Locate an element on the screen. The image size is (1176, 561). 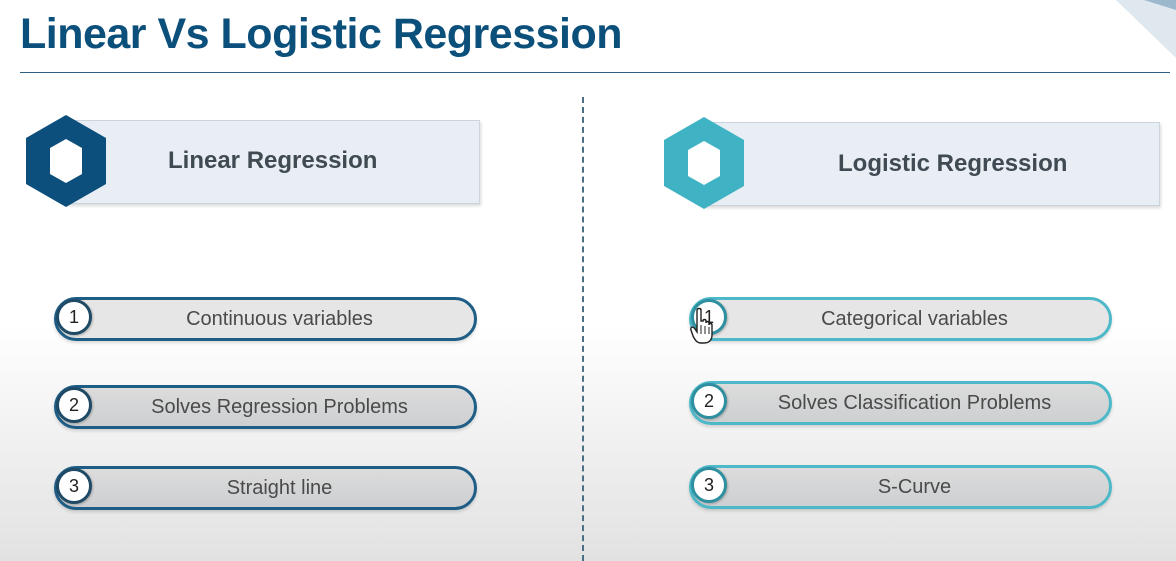
logistic-item-3-text: S-Curve is located at coordinates (914, 486).